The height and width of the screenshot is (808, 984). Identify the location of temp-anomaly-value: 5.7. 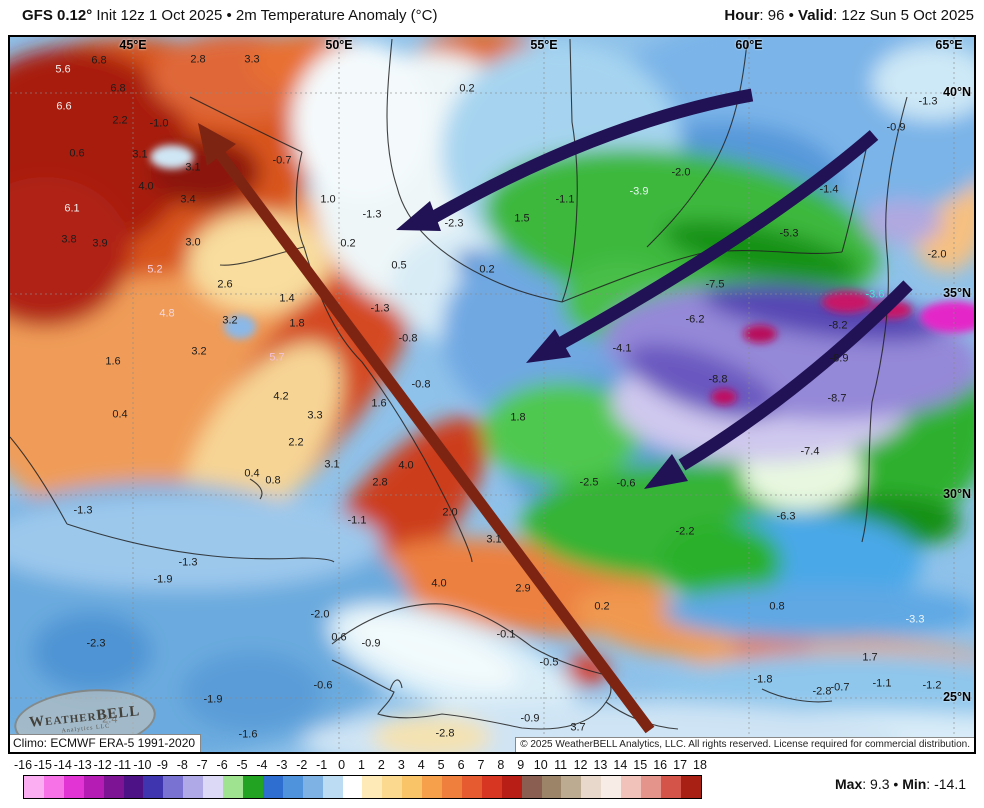
(277, 357).